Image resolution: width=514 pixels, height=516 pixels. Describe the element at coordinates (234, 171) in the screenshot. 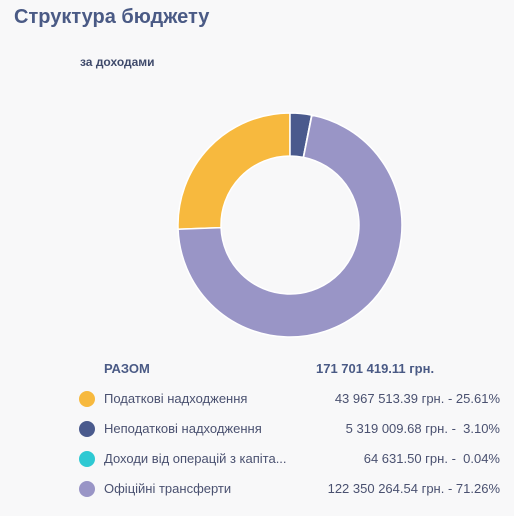

I see `slice-tax-revenue` at that location.